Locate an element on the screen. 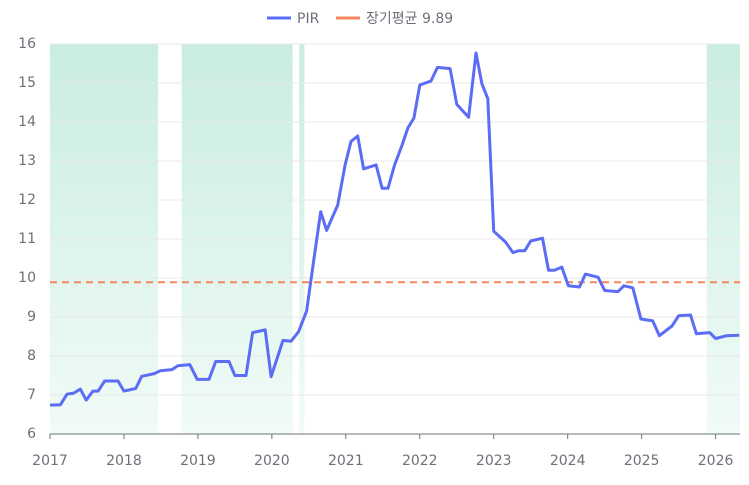  y-tick-label: 13 is located at coordinates (27, 161).